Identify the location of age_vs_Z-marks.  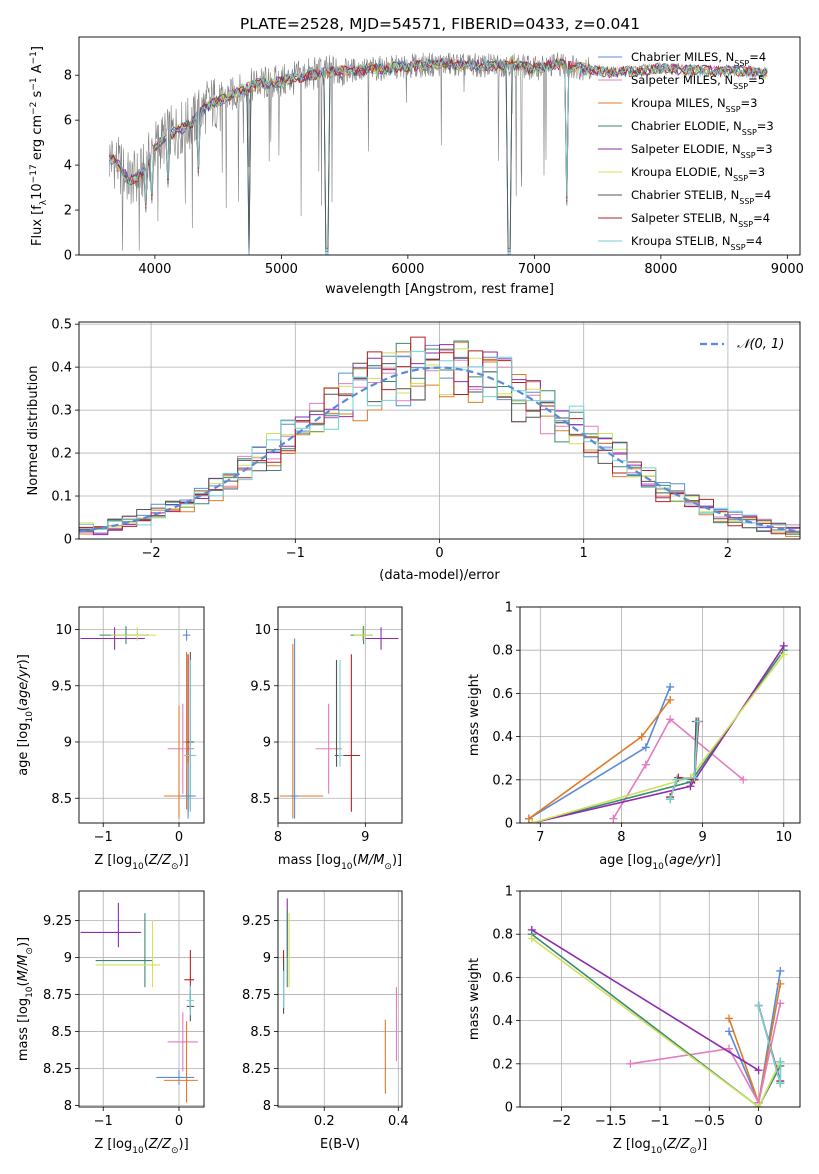
(138, 722).